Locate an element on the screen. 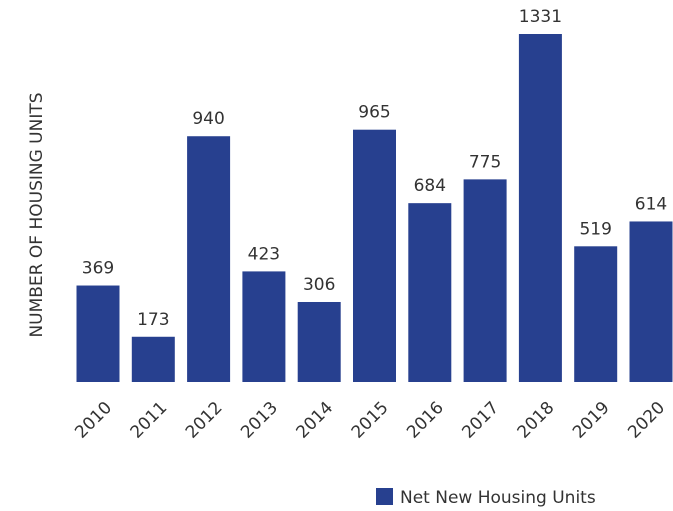 The width and height of the screenshot is (673, 511). data-label: 614 is located at coordinates (651, 204).